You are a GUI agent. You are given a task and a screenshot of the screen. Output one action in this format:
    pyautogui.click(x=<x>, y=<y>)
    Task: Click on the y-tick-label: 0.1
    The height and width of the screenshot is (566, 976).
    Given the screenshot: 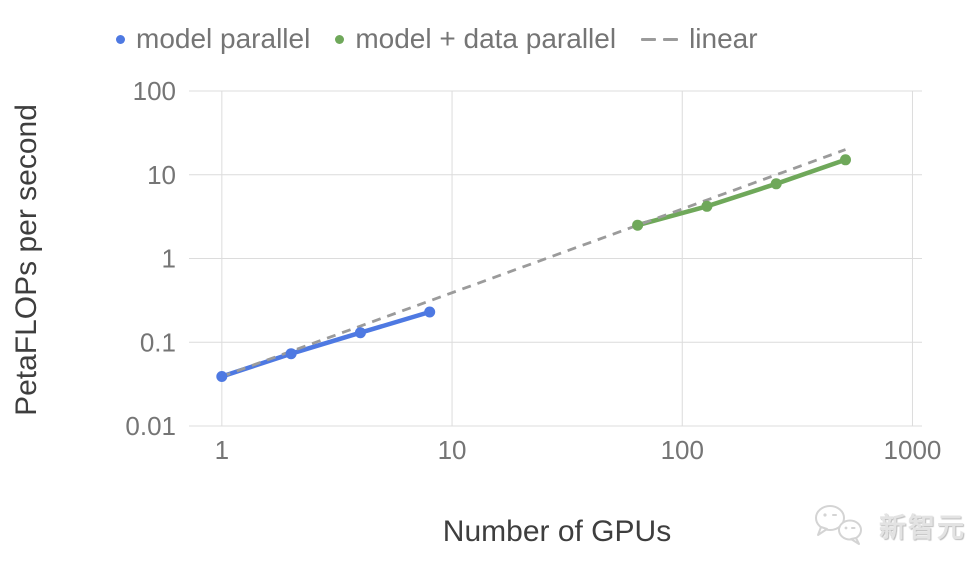 What is the action you would take?
    pyautogui.click(x=158, y=342)
    